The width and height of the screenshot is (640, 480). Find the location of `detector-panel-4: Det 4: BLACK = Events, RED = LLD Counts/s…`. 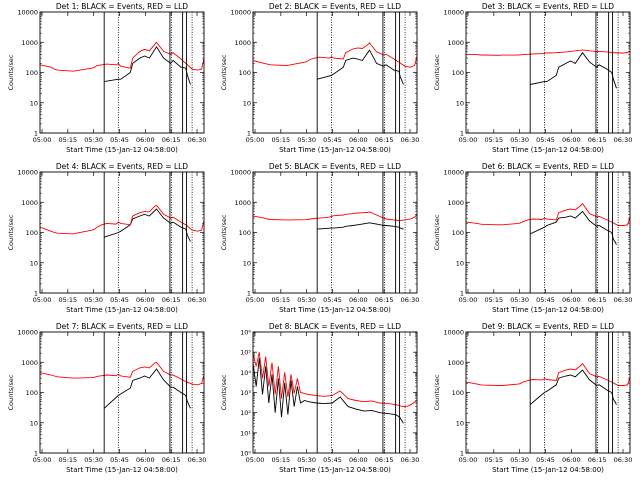

detector-panel-4: Det 4: BLACK = Events, RED = LLD Counts/s… is located at coordinates (106, 238).